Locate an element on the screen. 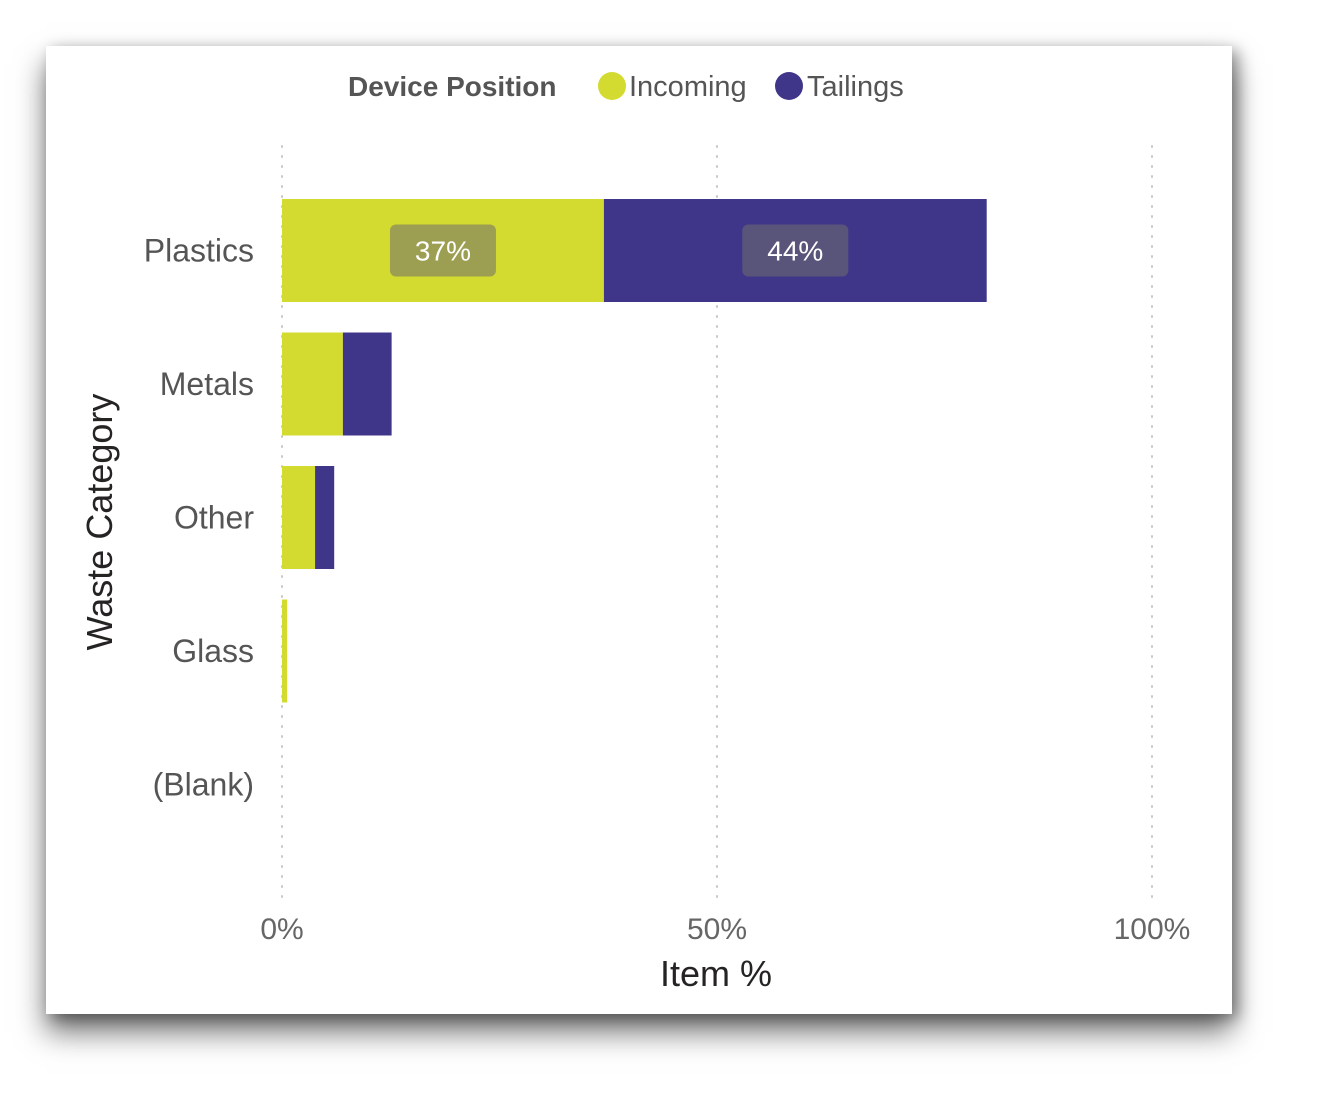  category-label-metals: Metals is located at coordinates (207, 384).